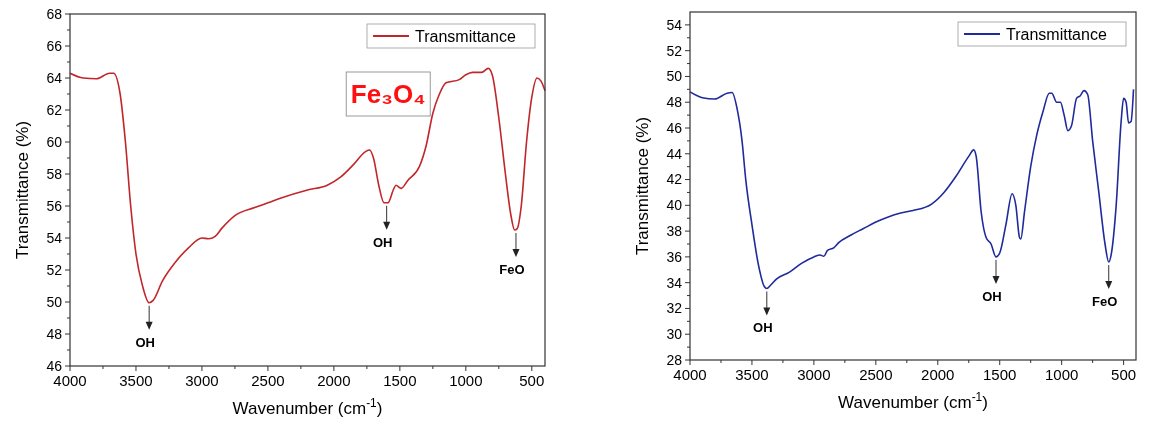  Describe the element at coordinates (674, 256) in the screenshot. I see `y-tick-label: 36` at that location.